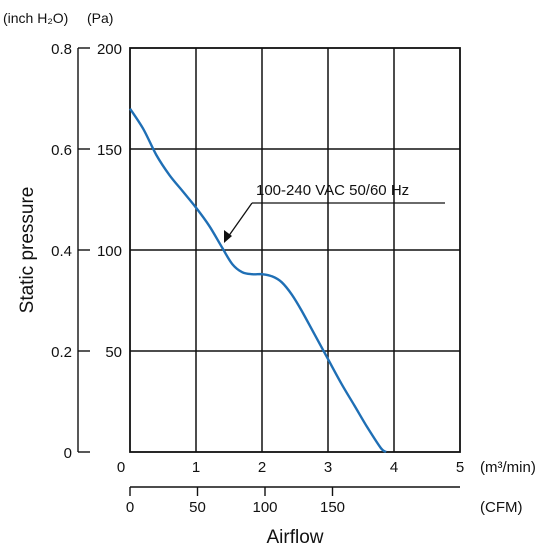 This screenshot has height=551, width=555. Describe the element at coordinates (332, 507) in the screenshot. I see `cfm-tick-label: 150` at that location.